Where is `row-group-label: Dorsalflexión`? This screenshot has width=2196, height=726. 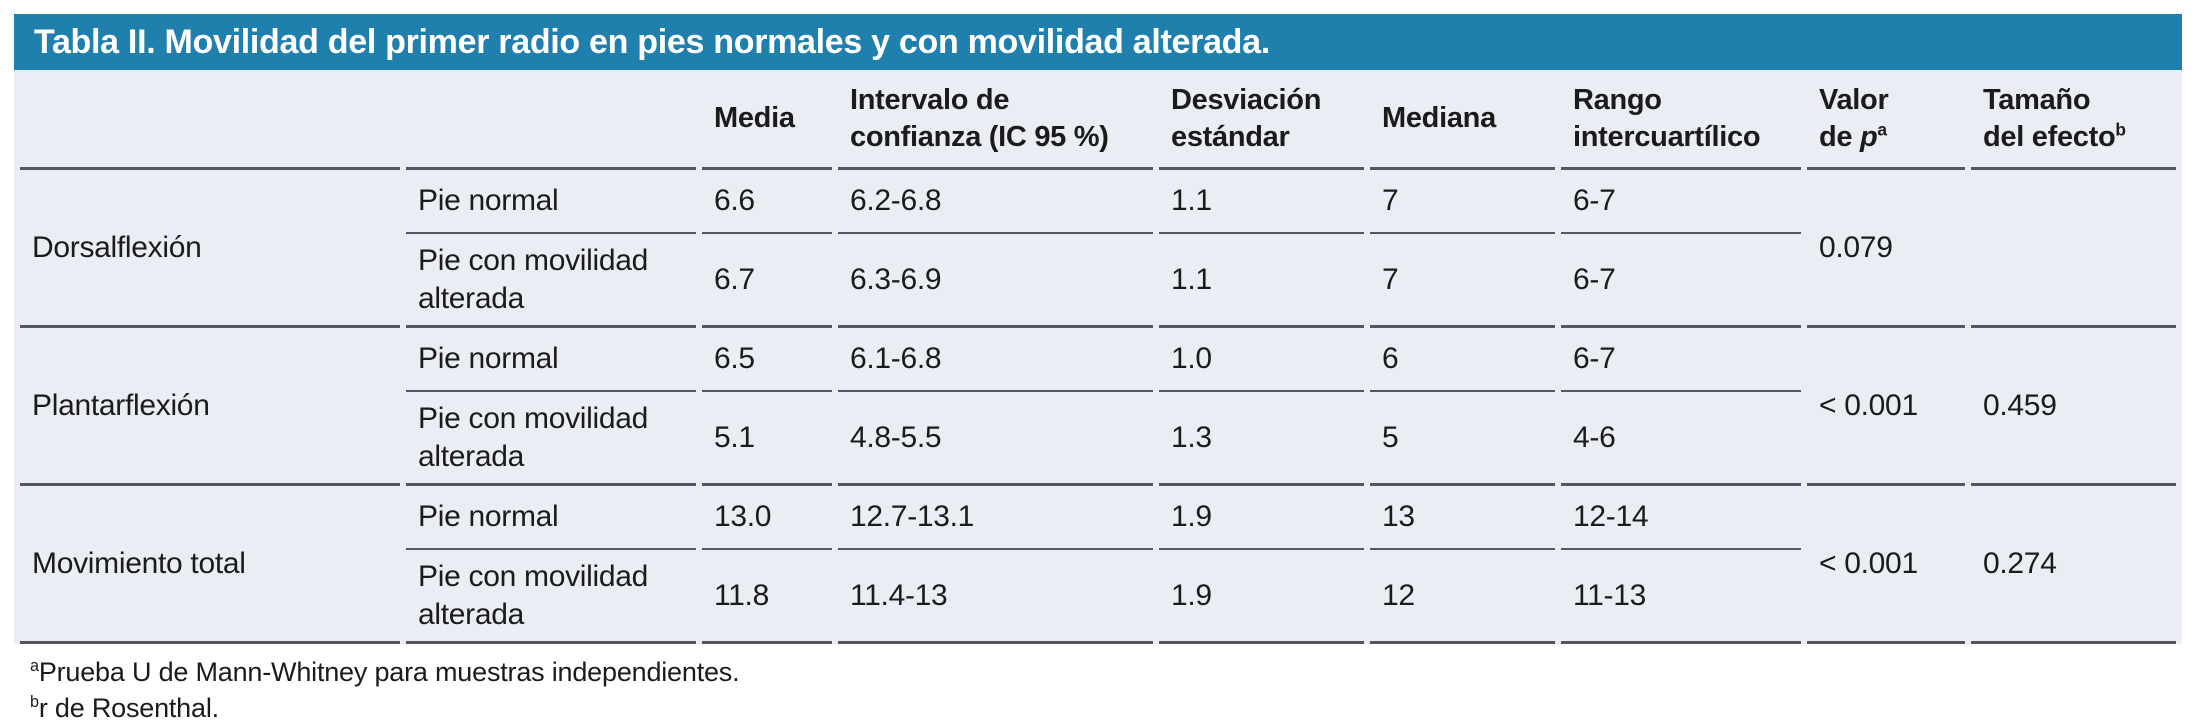 row-group-label: Dorsalflexión is located at coordinates (210, 249).